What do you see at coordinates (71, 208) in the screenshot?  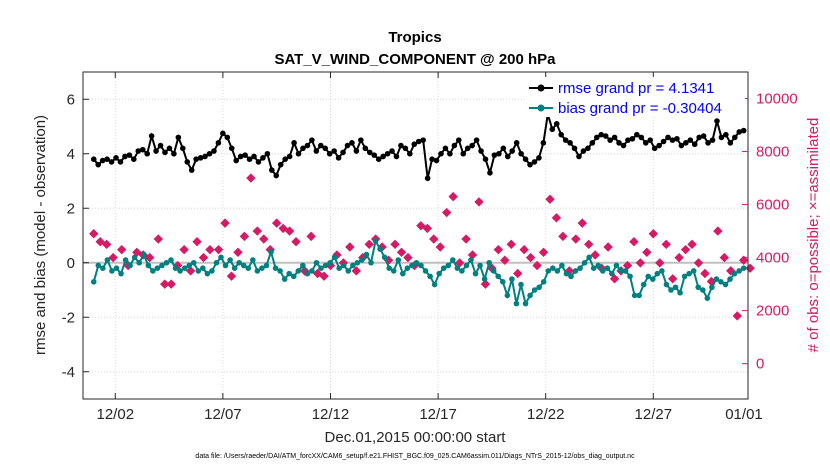 I see `y-tick-label: 2` at bounding box center [71, 208].